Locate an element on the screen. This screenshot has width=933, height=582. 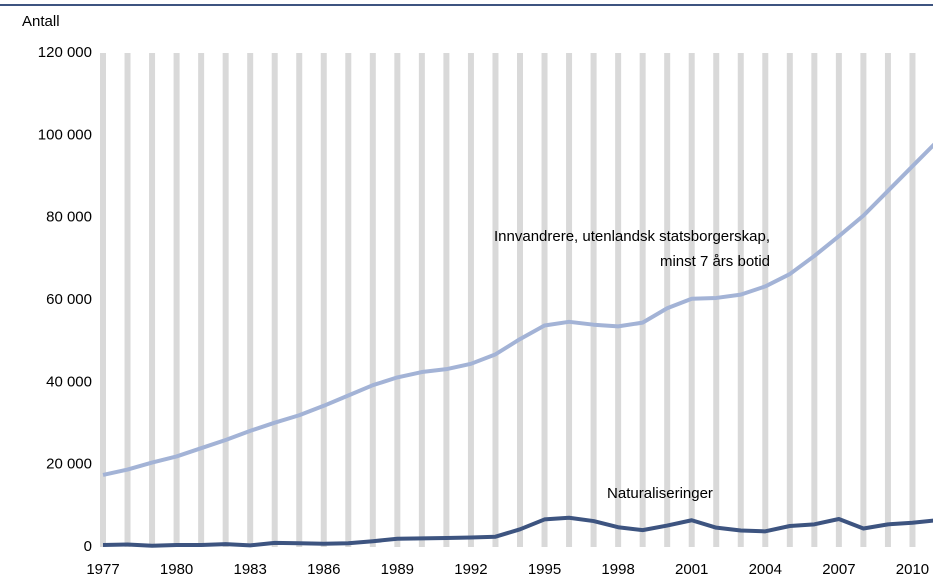
x-tick-label: 2010 is located at coordinates (912, 569).